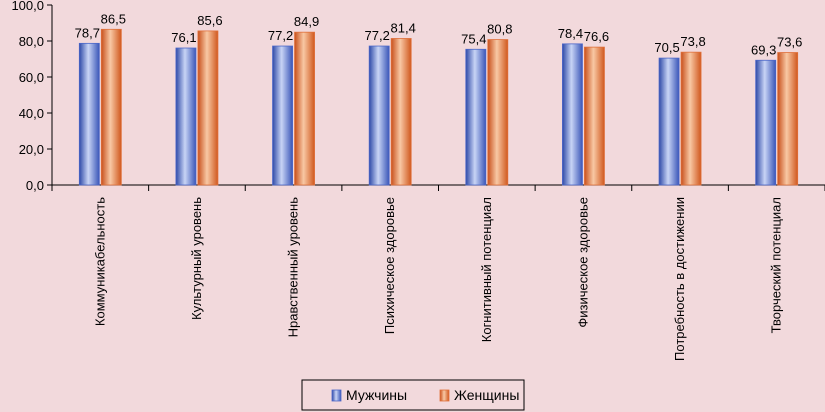  Describe the element at coordinates (403, 27) in the screenshot. I see `data-label: 81,4` at that location.